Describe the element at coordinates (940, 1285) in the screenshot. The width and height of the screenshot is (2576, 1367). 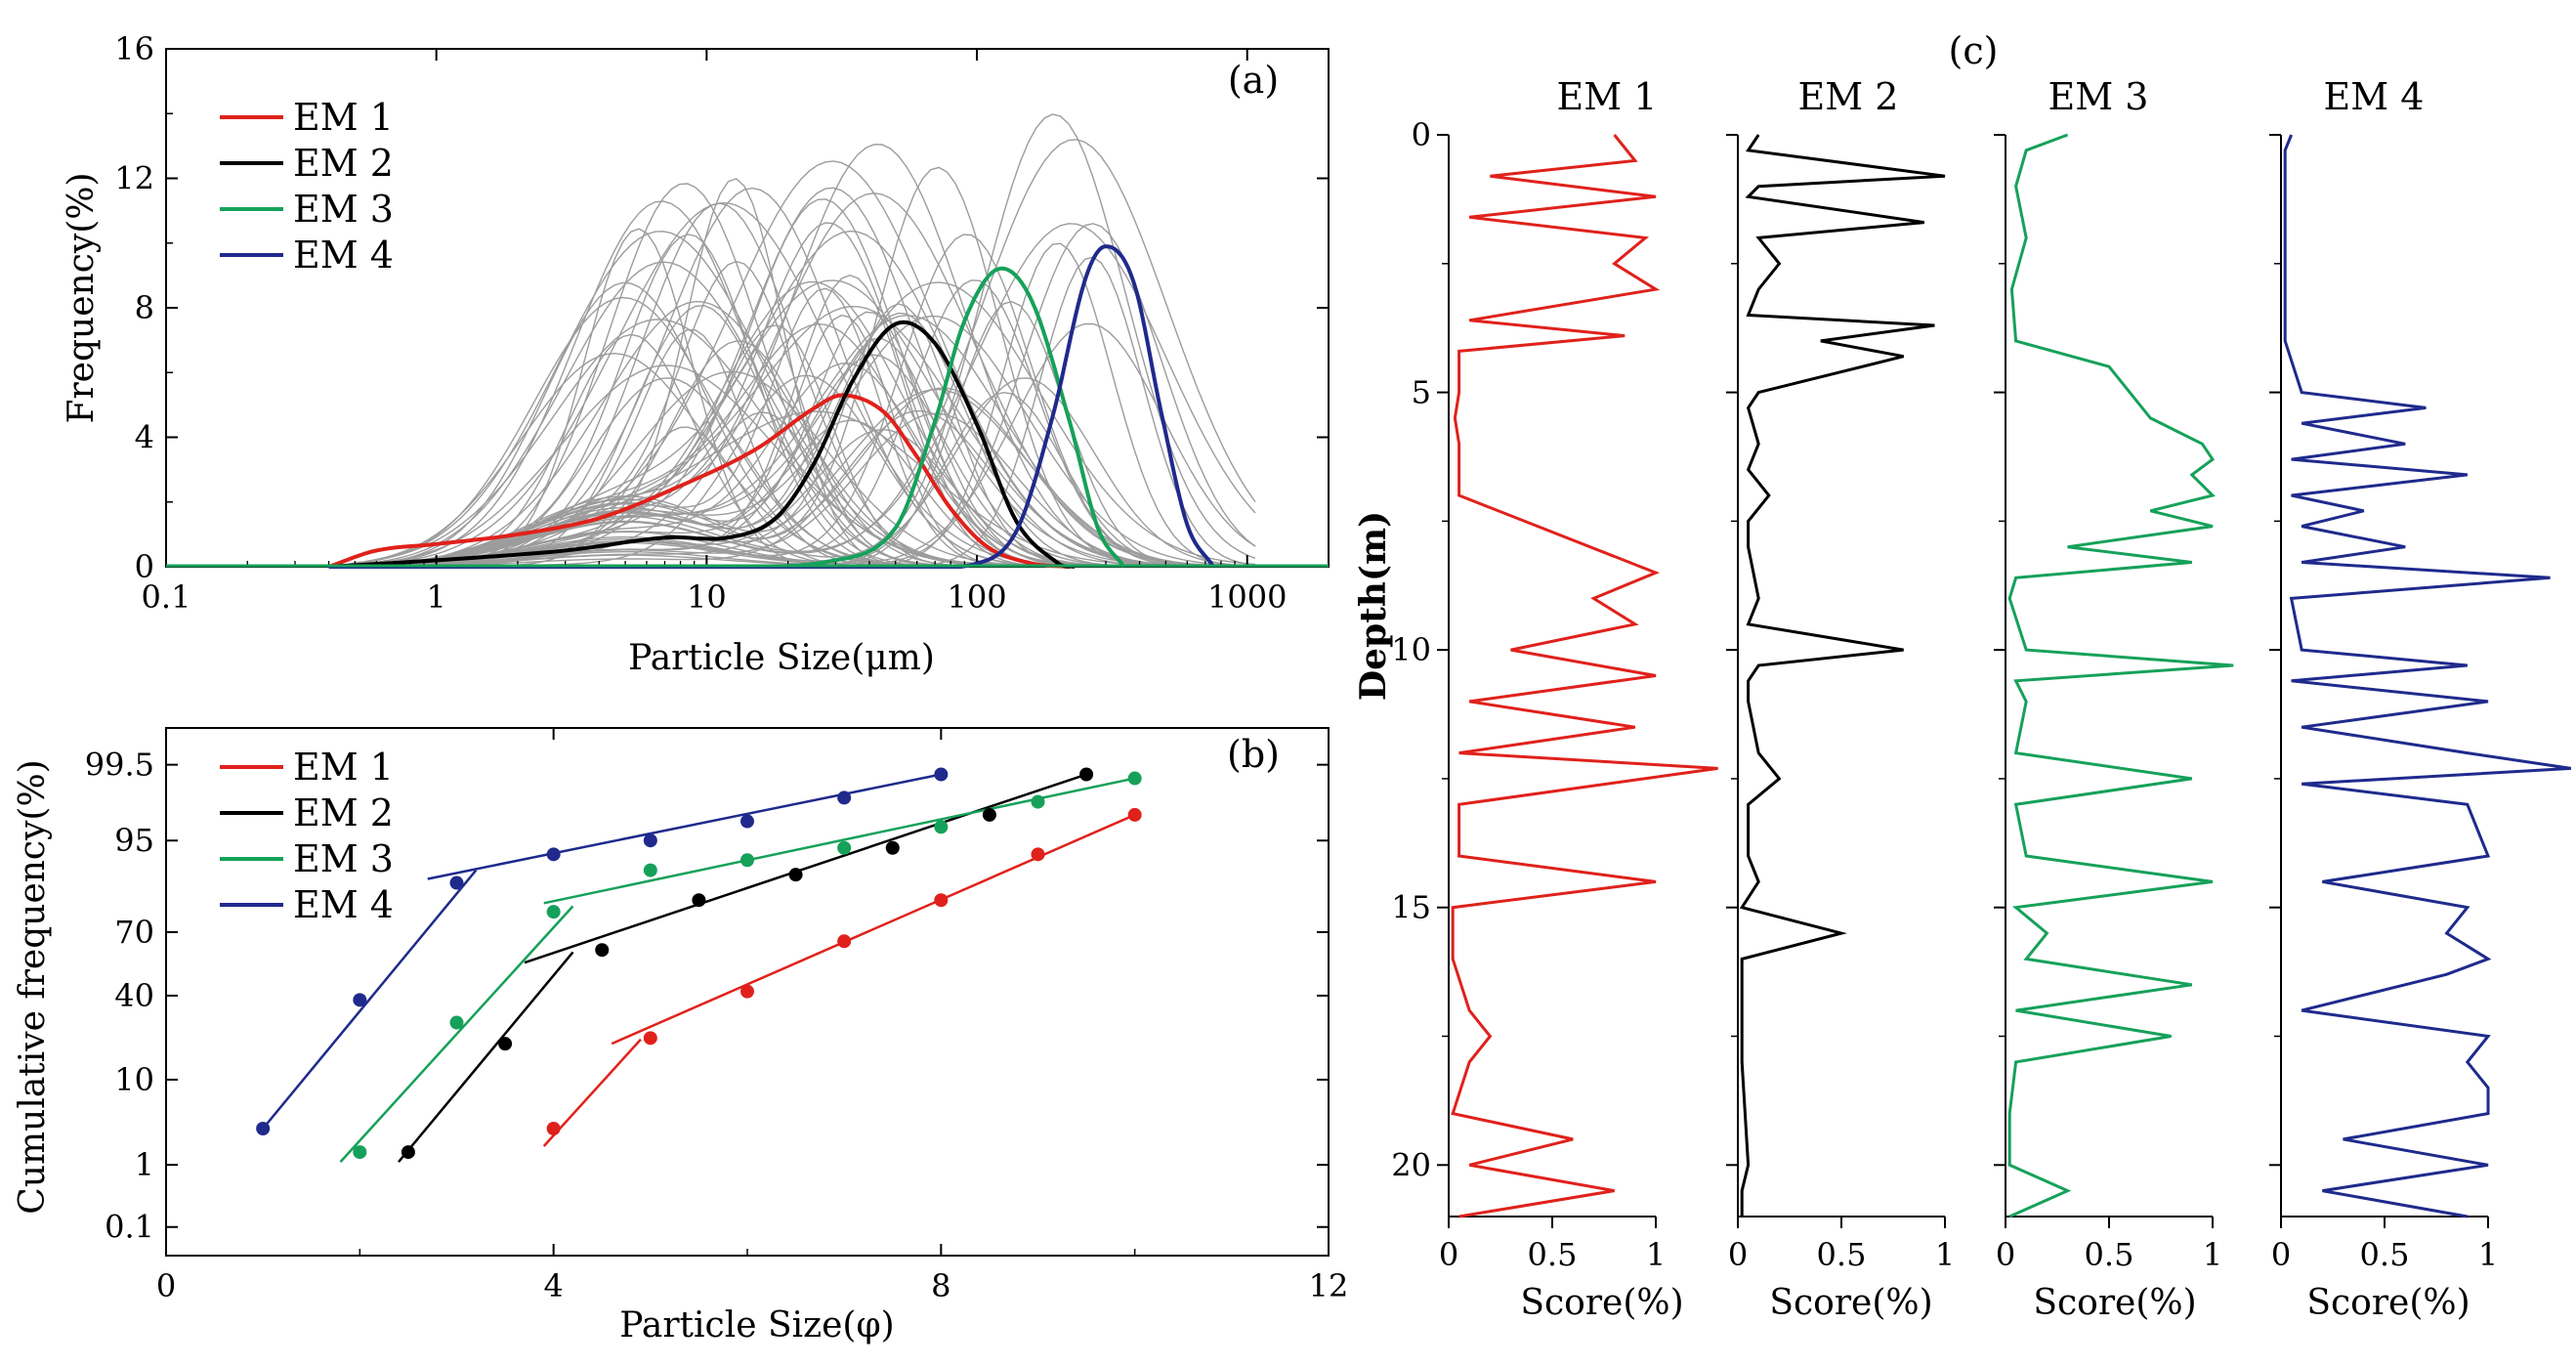
I see `x-tick-label: 8` at that location.